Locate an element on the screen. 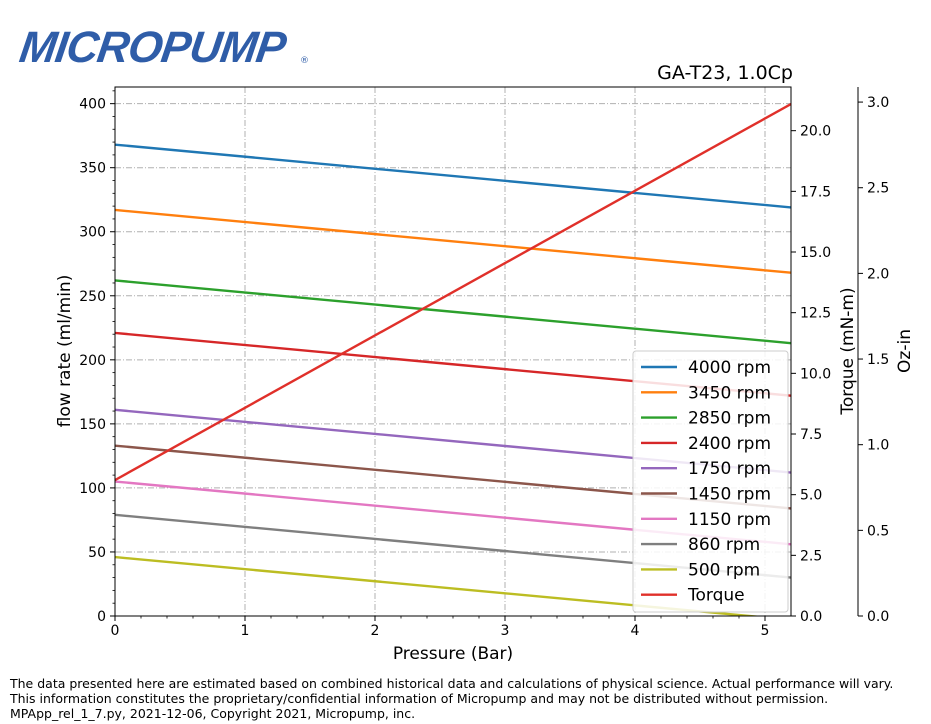 The width and height of the screenshot is (931, 724). oz-in-axis-label: Oz-in is located at coordinates (905, 351).